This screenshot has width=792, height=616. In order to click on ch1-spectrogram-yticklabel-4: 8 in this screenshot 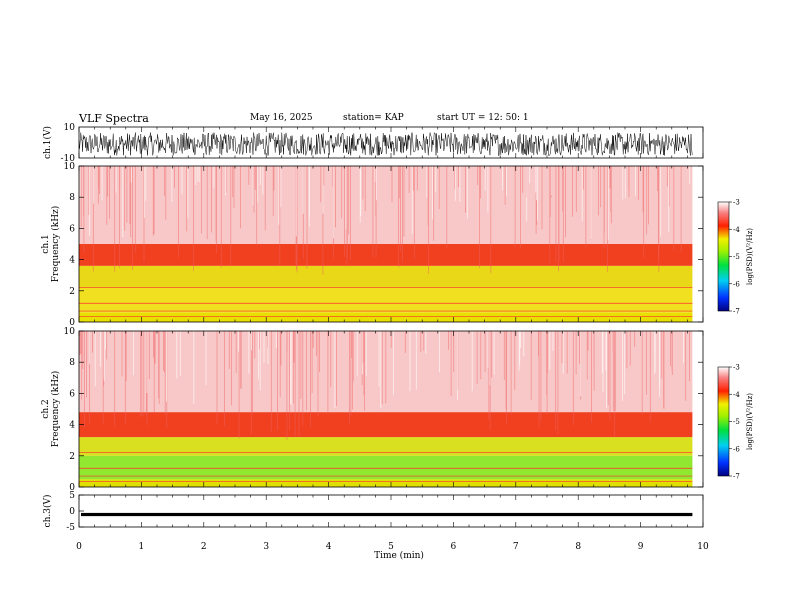, I will do `click(72, 198)`.